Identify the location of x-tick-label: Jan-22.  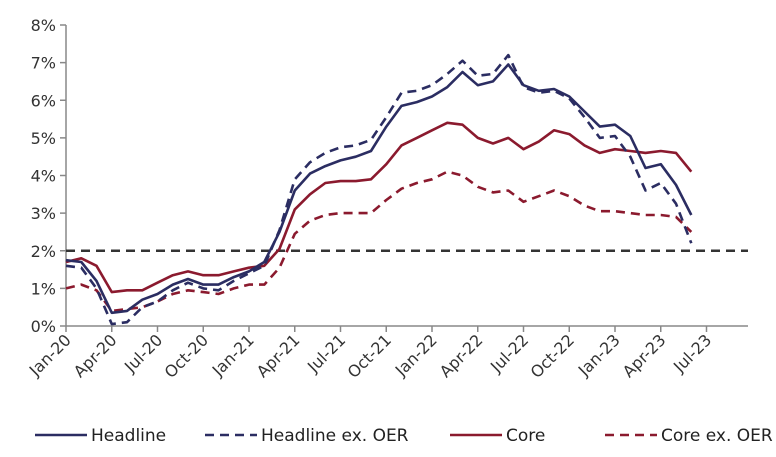
(416, 355).